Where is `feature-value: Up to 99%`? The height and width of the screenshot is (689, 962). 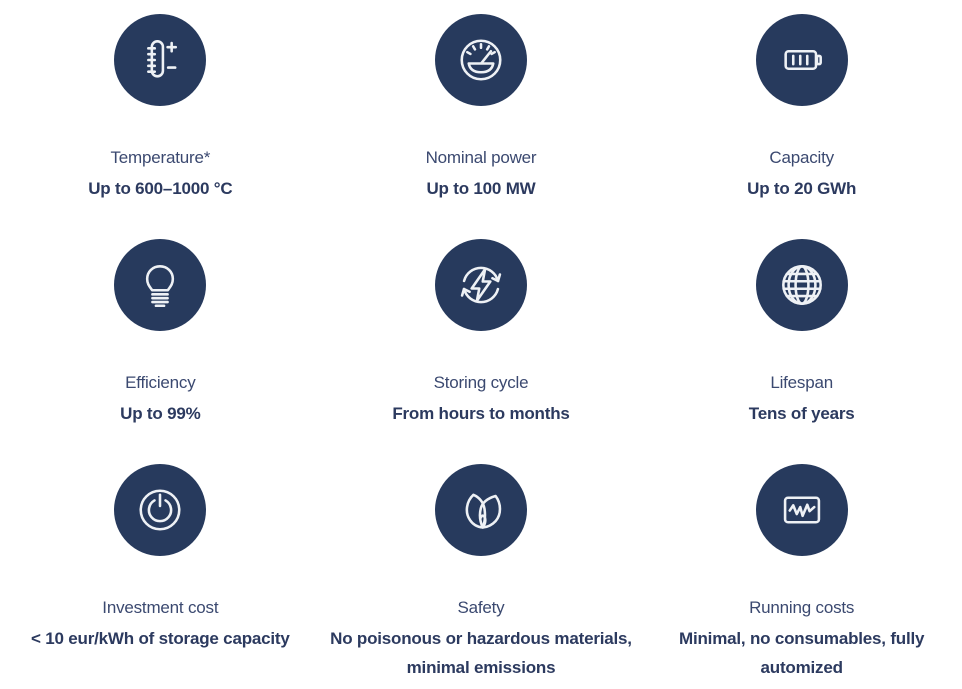
feature-value: Up to 99% is located at coordinates (160, 413).